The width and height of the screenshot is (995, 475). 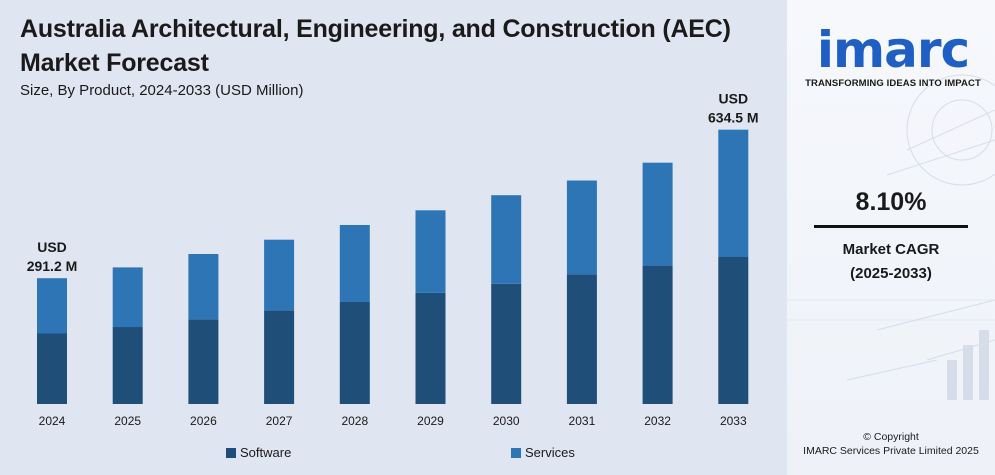 What do you see at coordinates (582, 421) in the screenshot?
I see `x-tick-label: 2031` at bounding box center [582, 421].